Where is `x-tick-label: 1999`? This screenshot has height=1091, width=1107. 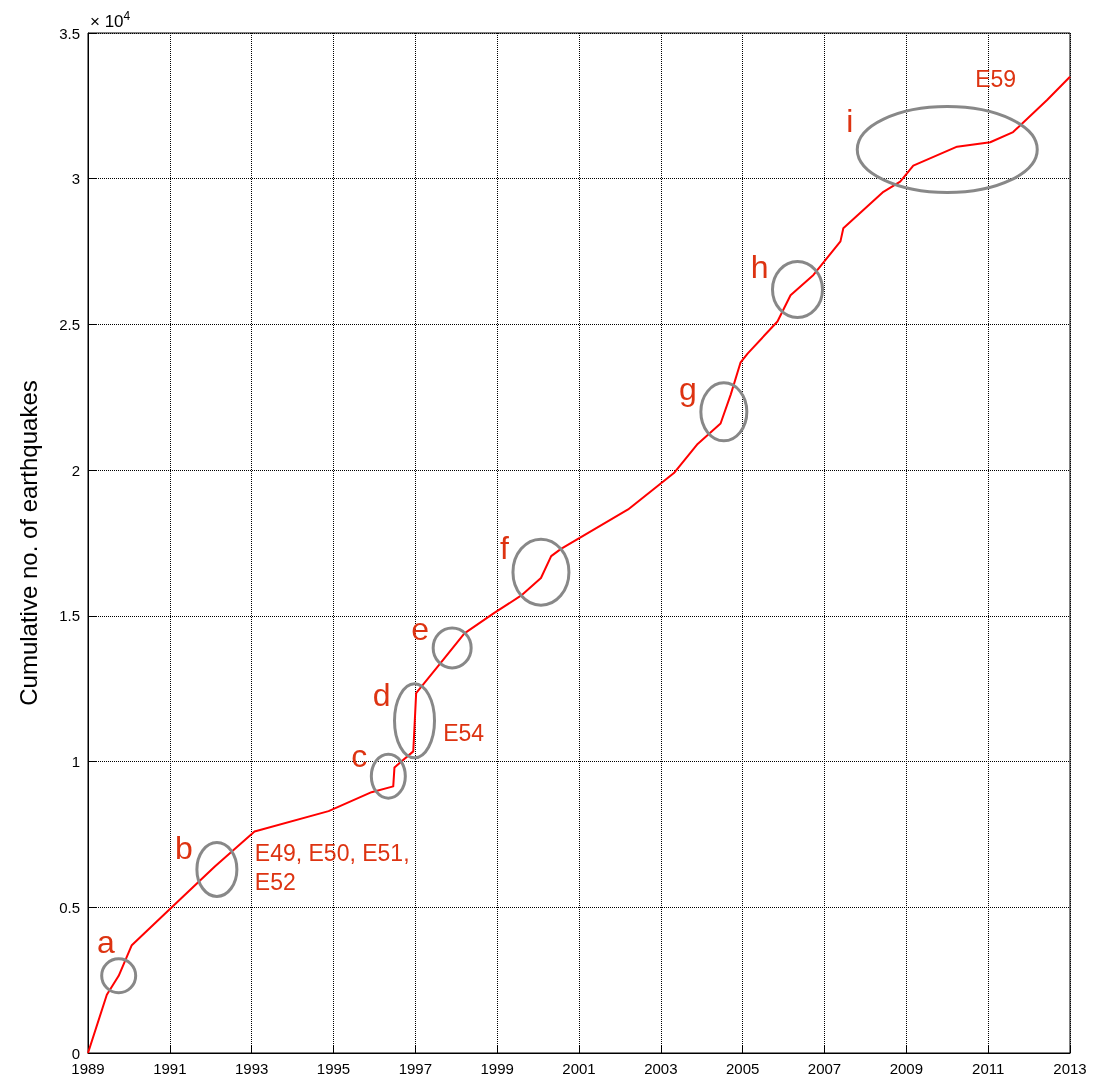
x-tick-label: 1999 is located at coordinates (497, 1068).